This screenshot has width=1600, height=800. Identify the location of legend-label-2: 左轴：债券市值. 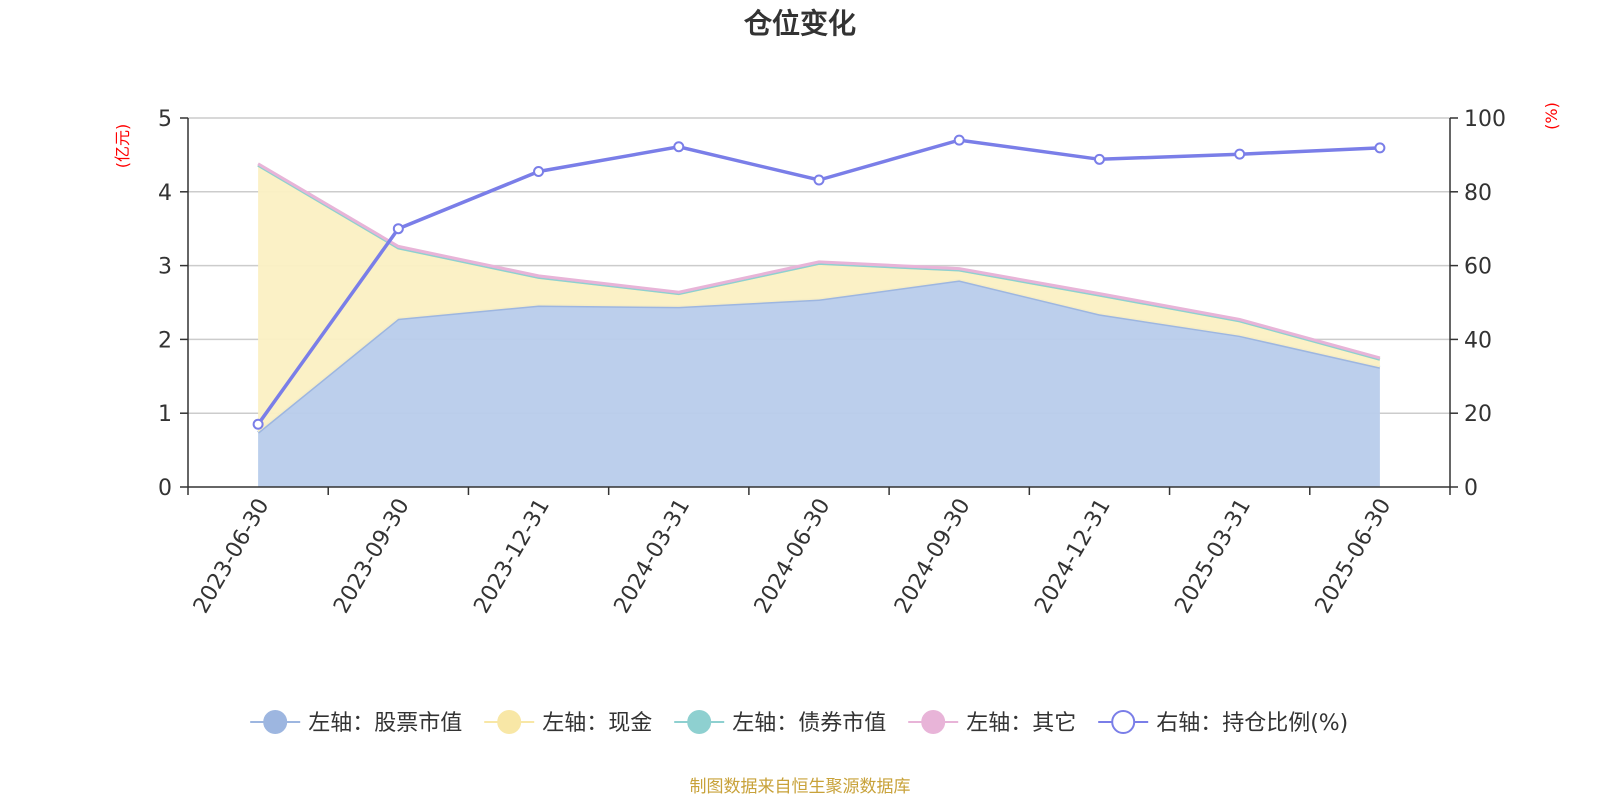
(809, 723).